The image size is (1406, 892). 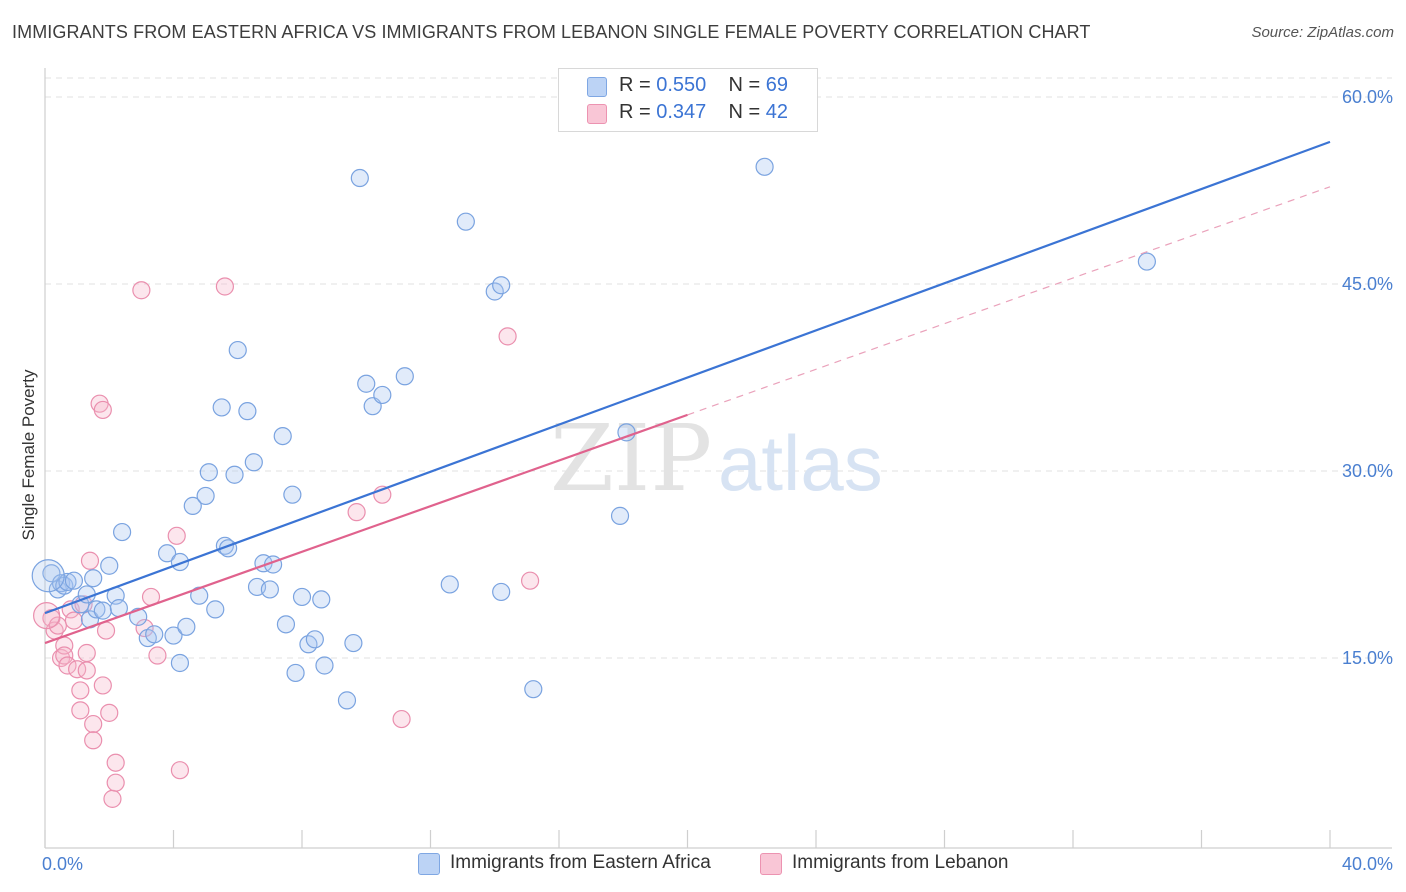 I want to click on bottom-legend-label-lebanon: Immigrants from Lebanon, so click(x=900, y=862).